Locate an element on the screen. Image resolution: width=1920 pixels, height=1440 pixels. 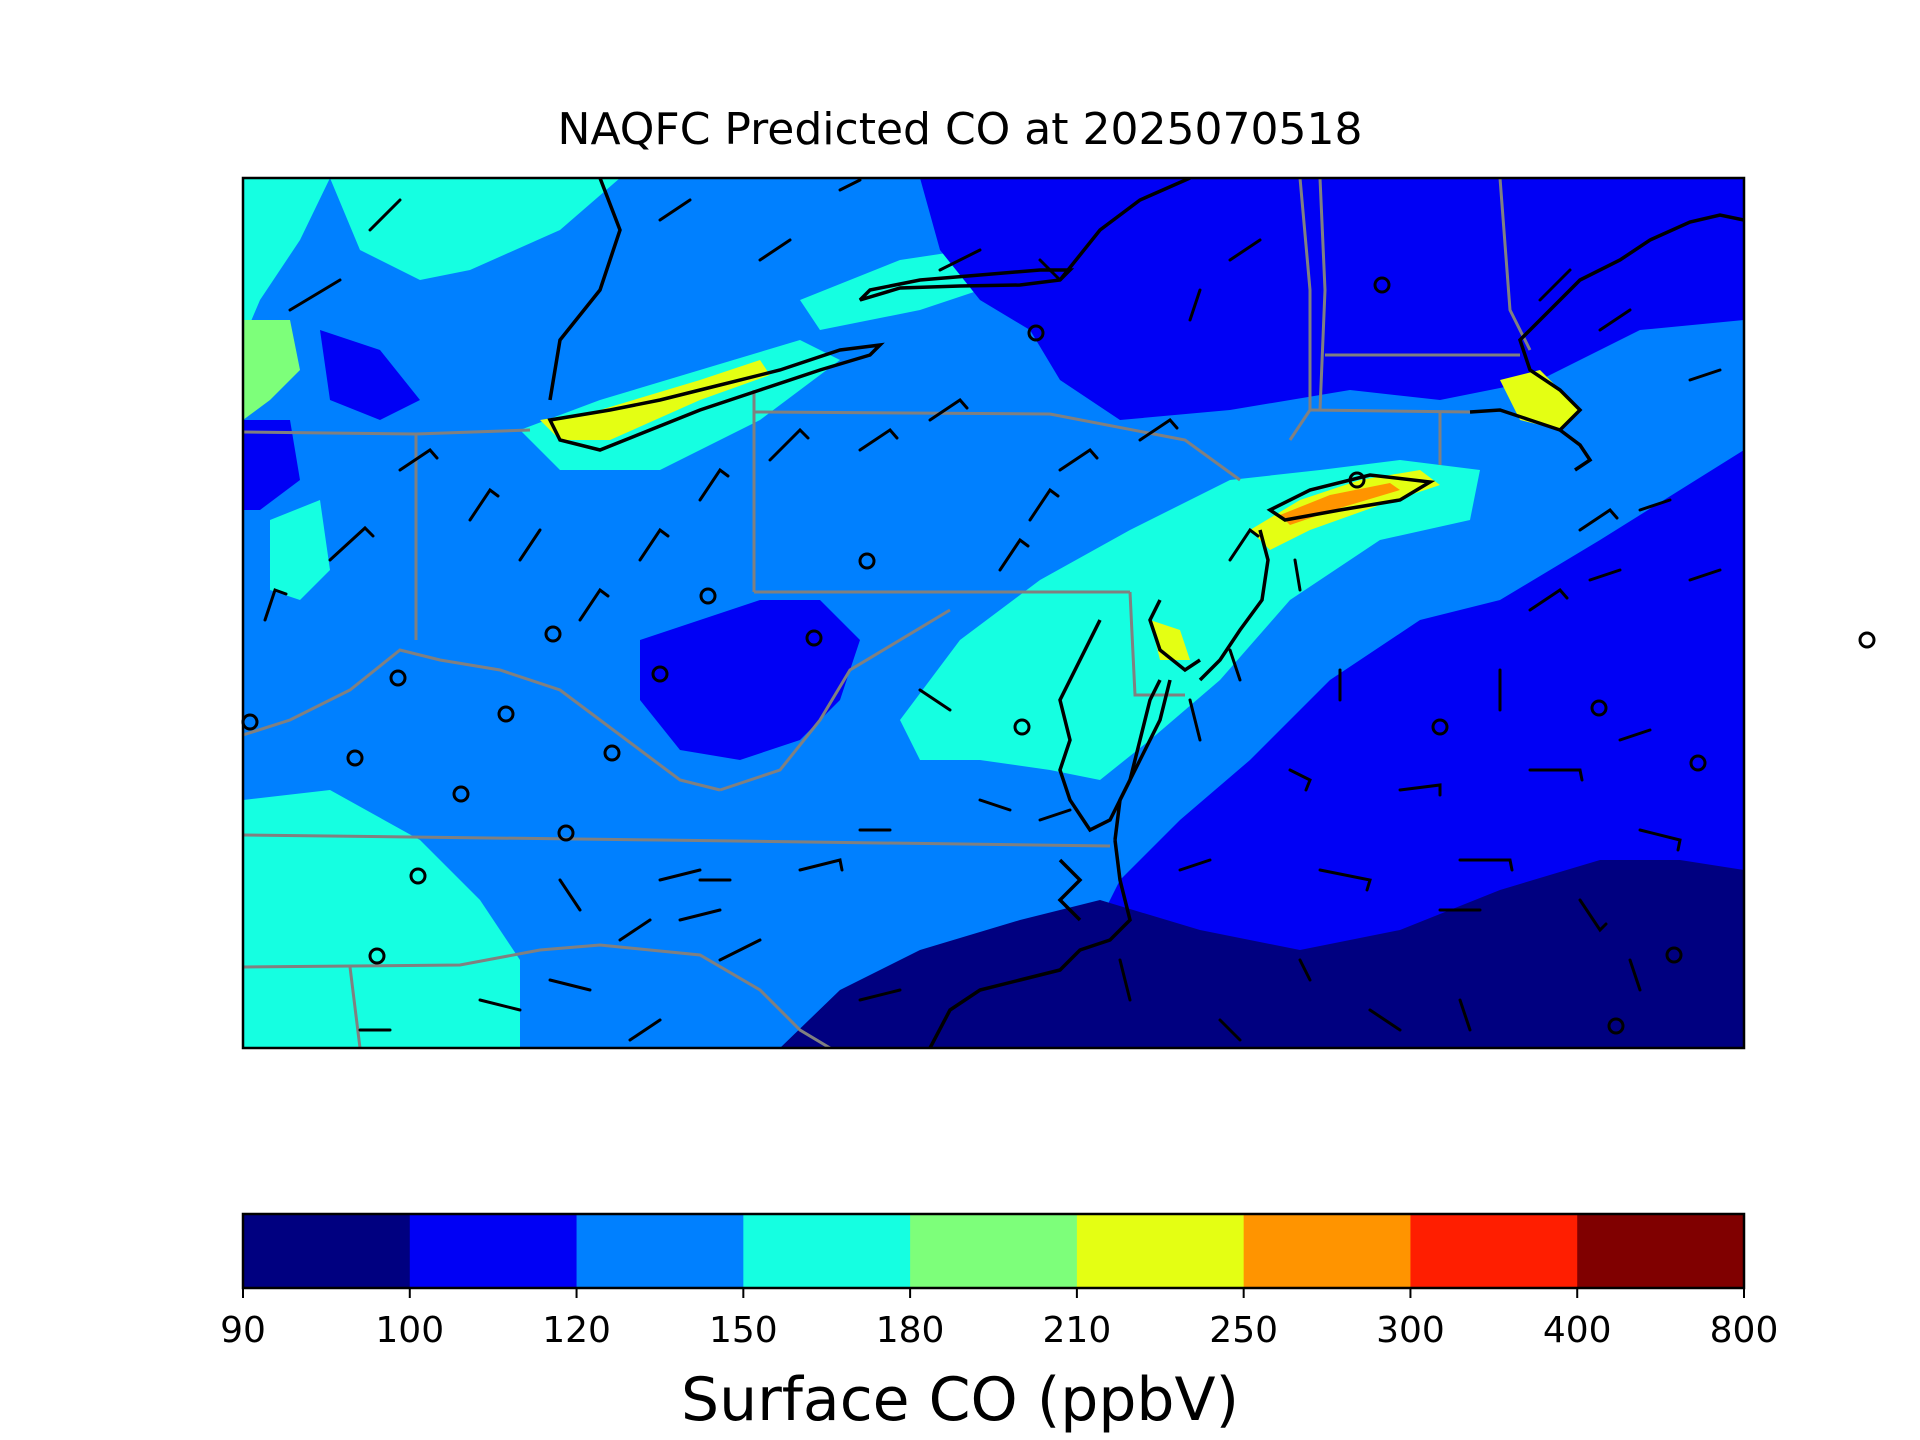
colorbar-tick-label: 100 is located at coordinates (410, 1330).